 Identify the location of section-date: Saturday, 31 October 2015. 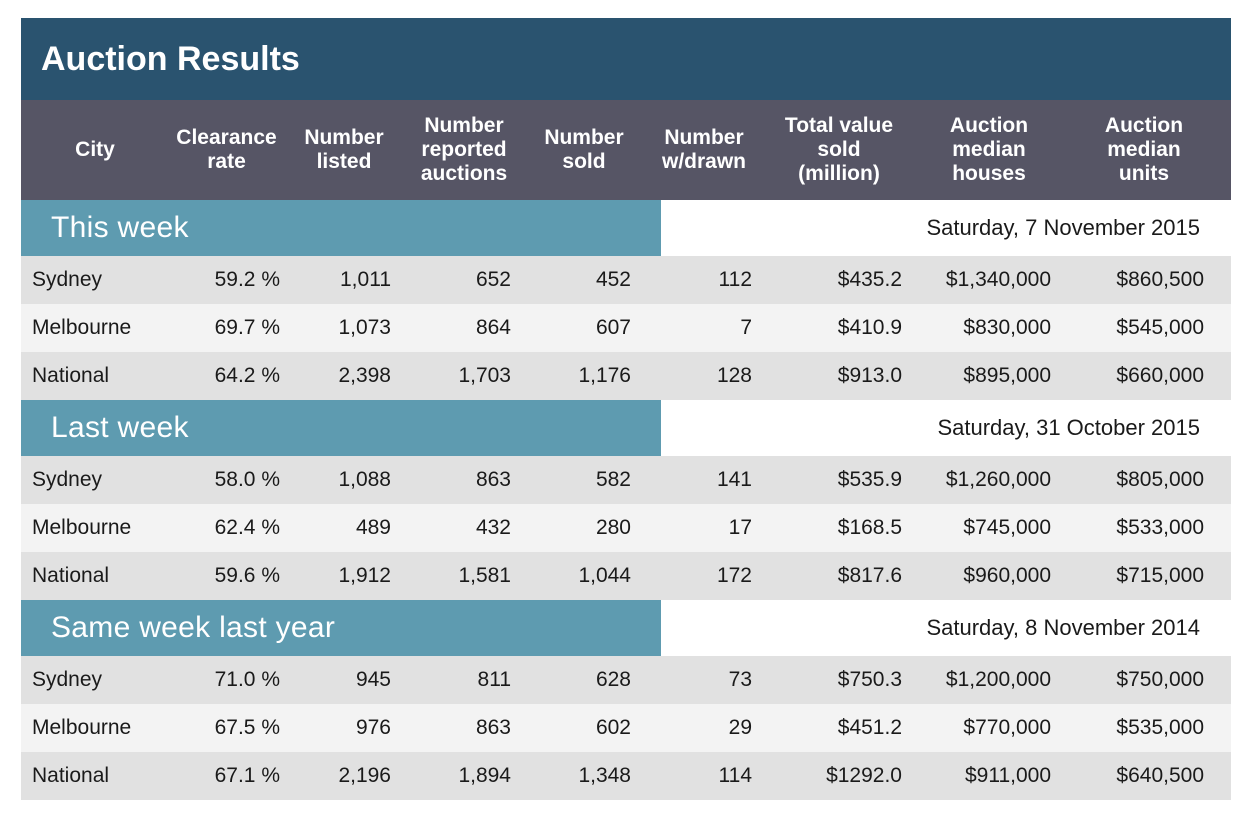
(1068, 427).